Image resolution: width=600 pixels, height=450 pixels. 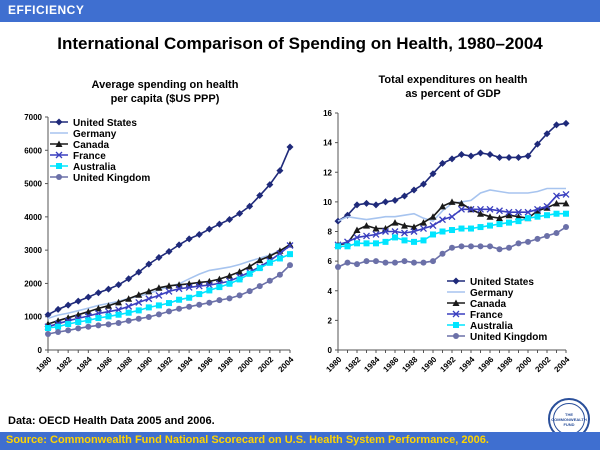 What do you see at coordinates (165, 85) in the screenshot?
I see `chart-title-line: Average spending on health` at bounding box center [165, 85].